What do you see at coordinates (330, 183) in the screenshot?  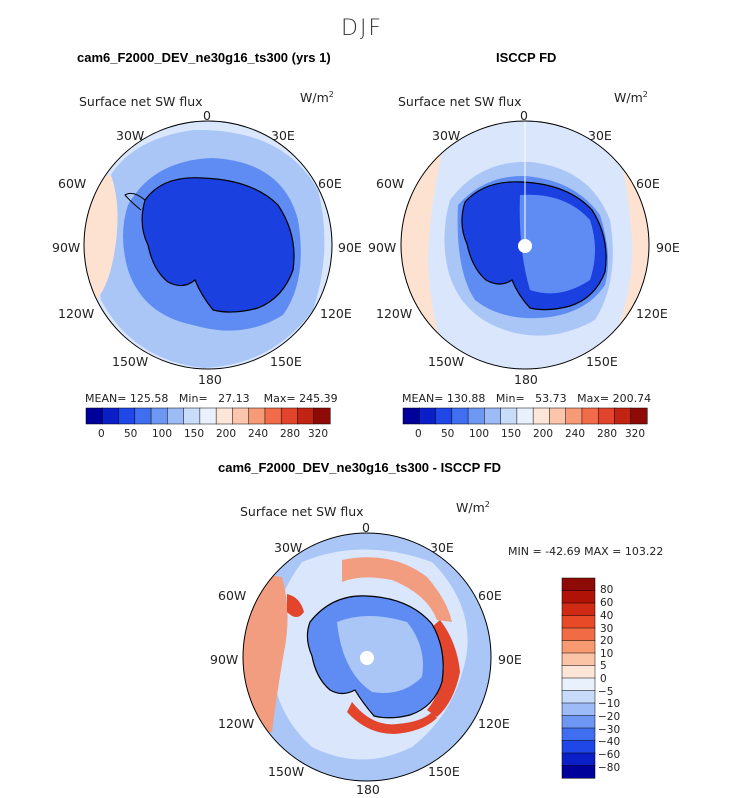 I see `panel-1-lon-60e: 60E` at bounding box center [330, 183].